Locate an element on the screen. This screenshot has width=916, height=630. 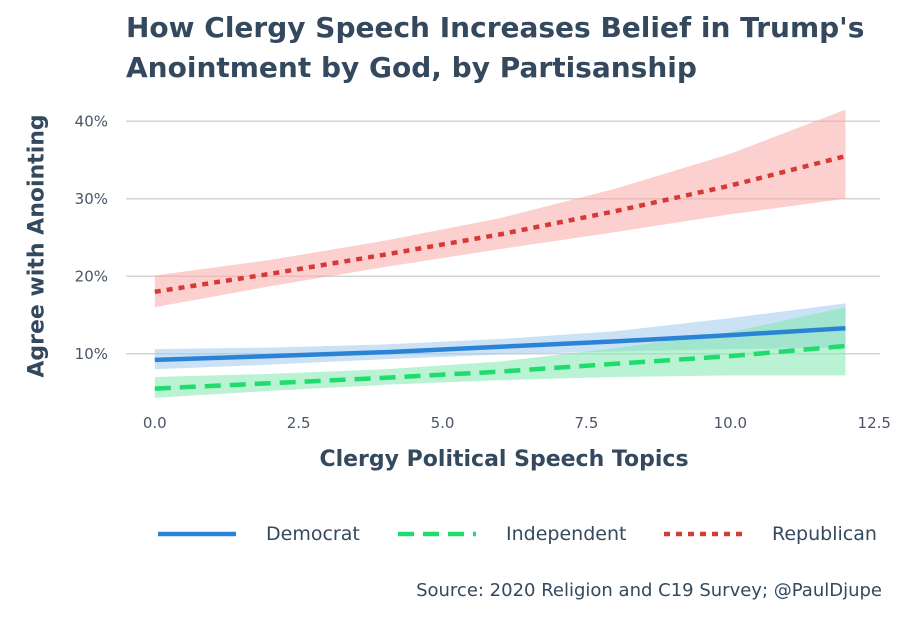
legend-label-independent: Independent is located at coordinates (566, 534).